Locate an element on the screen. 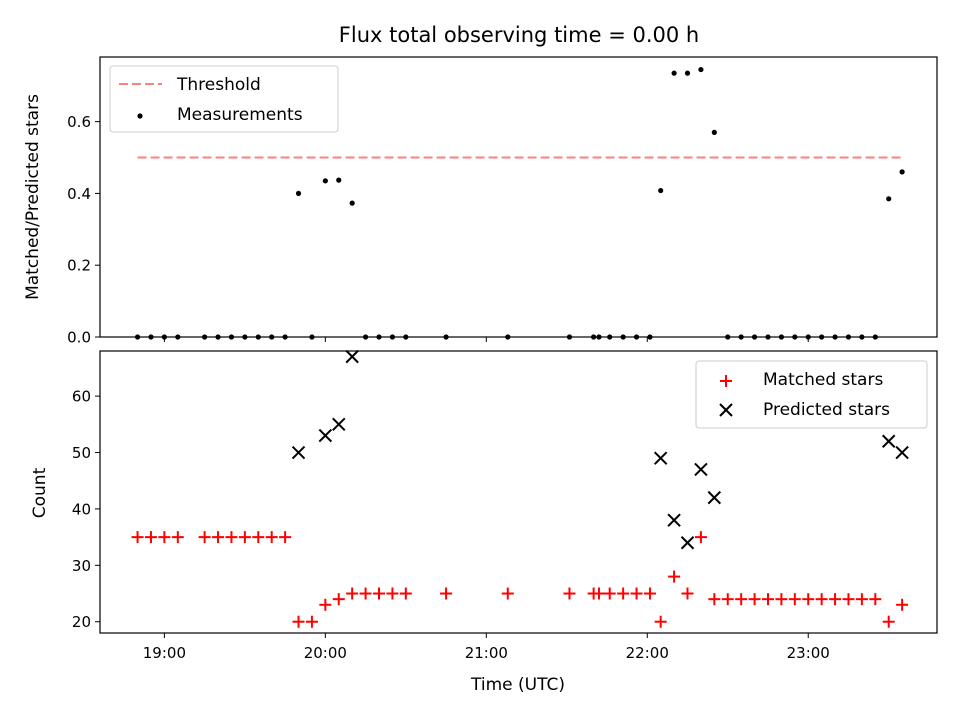  legend-matched-swatch is located at coordinates (726, 381).